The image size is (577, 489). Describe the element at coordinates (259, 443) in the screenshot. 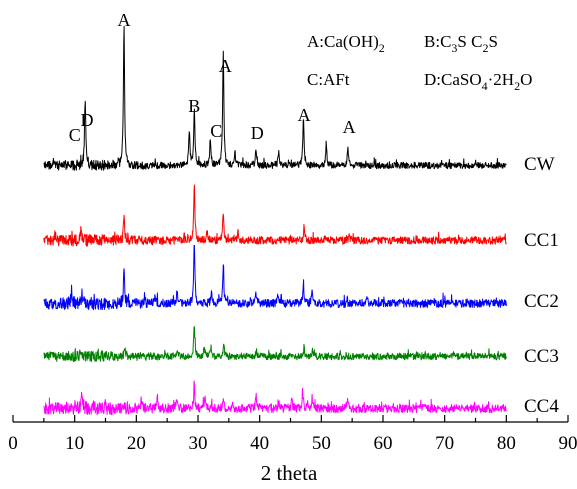

I see `x-tick-label: 40` at that location.